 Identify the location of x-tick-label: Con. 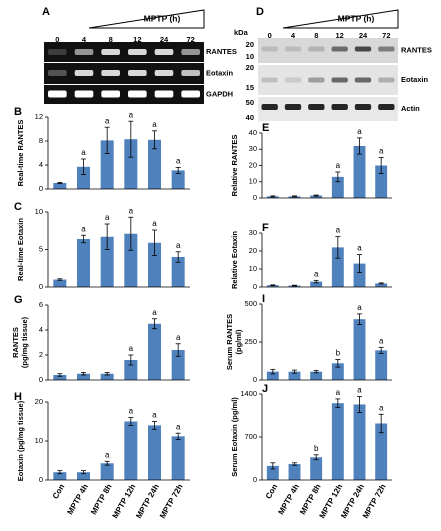
(272, 491).